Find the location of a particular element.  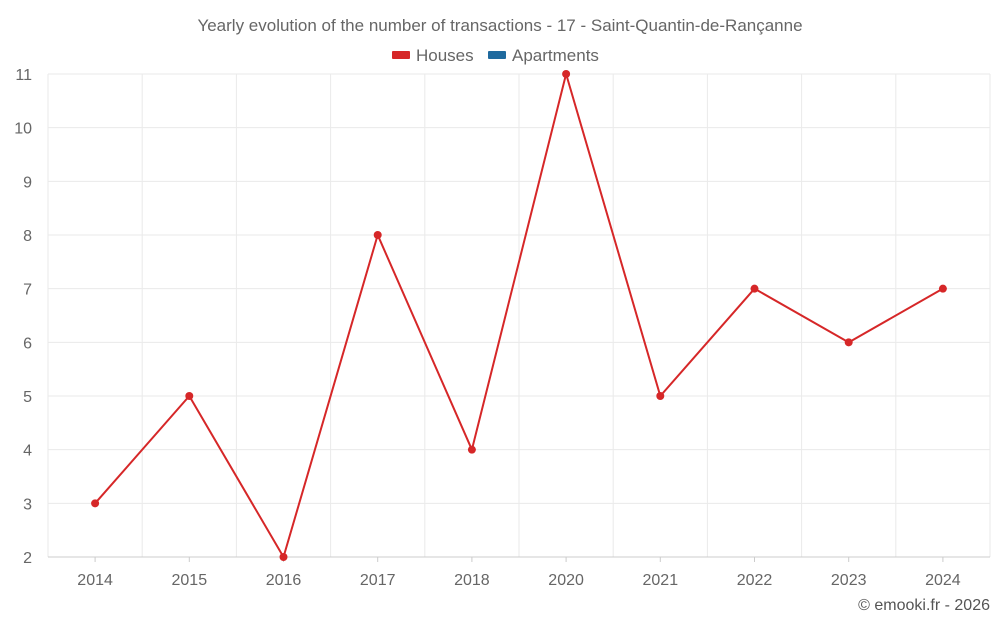

y-tick-label: 3 is located at coordinates (27, 504).